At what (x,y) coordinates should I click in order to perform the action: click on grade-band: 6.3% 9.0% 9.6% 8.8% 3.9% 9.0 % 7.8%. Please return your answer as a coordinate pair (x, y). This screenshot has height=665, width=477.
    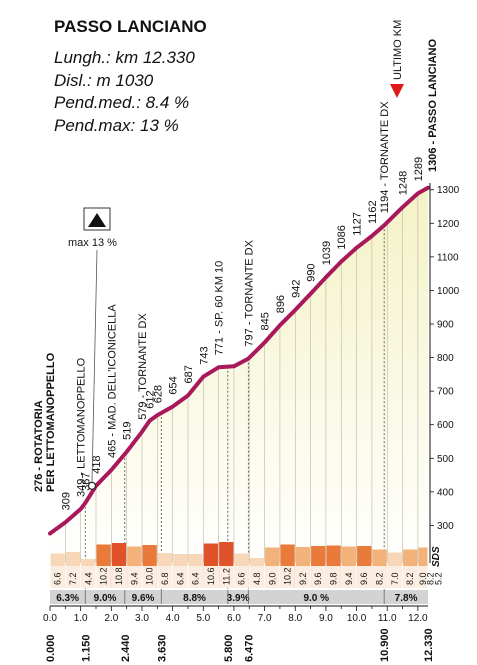
    Looking at the image, I should click on (239, 597).